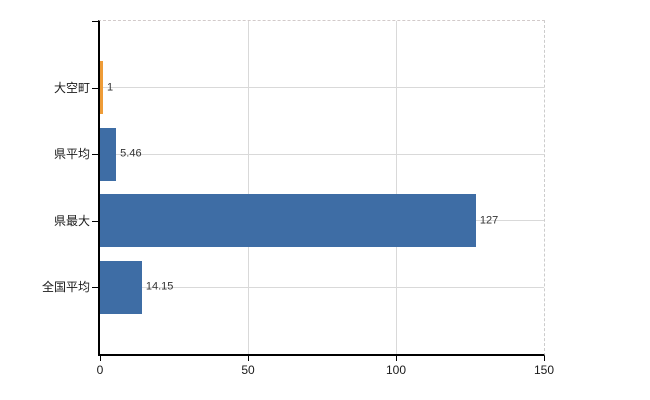 The image size is (650, 400). What do you see at coordinates (489, 220) in the screenshot?
I see `value-label: 127` at bounding box center [489, 220].